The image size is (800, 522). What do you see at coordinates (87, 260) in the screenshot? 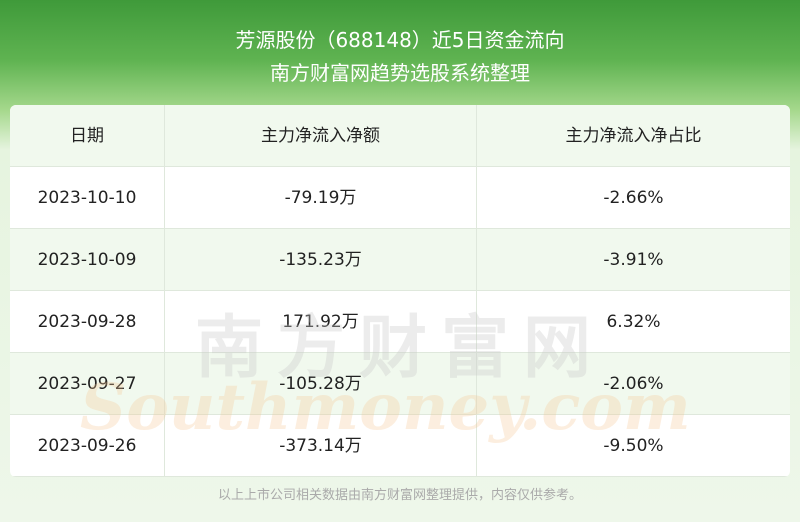
I see `table-cell: 2023-10-09` at bounding box center [87, 260].